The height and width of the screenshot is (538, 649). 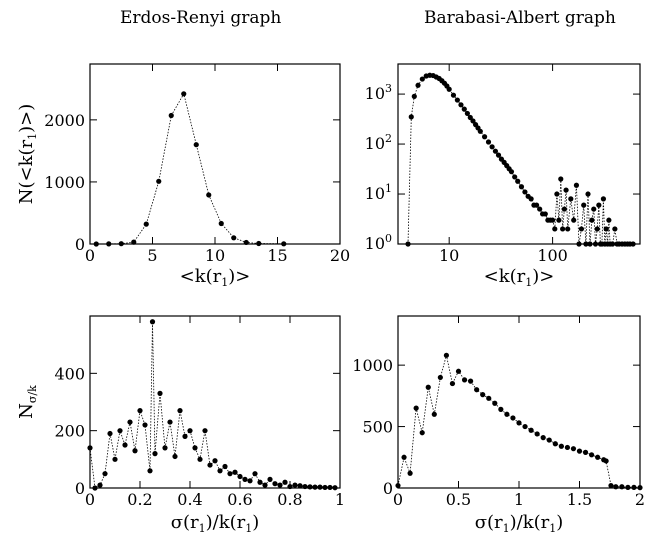 What do you see at coordinates (378, 92) in the screenshot?
I see `y-tick-label: 10³` at bounding box center [378, 92].